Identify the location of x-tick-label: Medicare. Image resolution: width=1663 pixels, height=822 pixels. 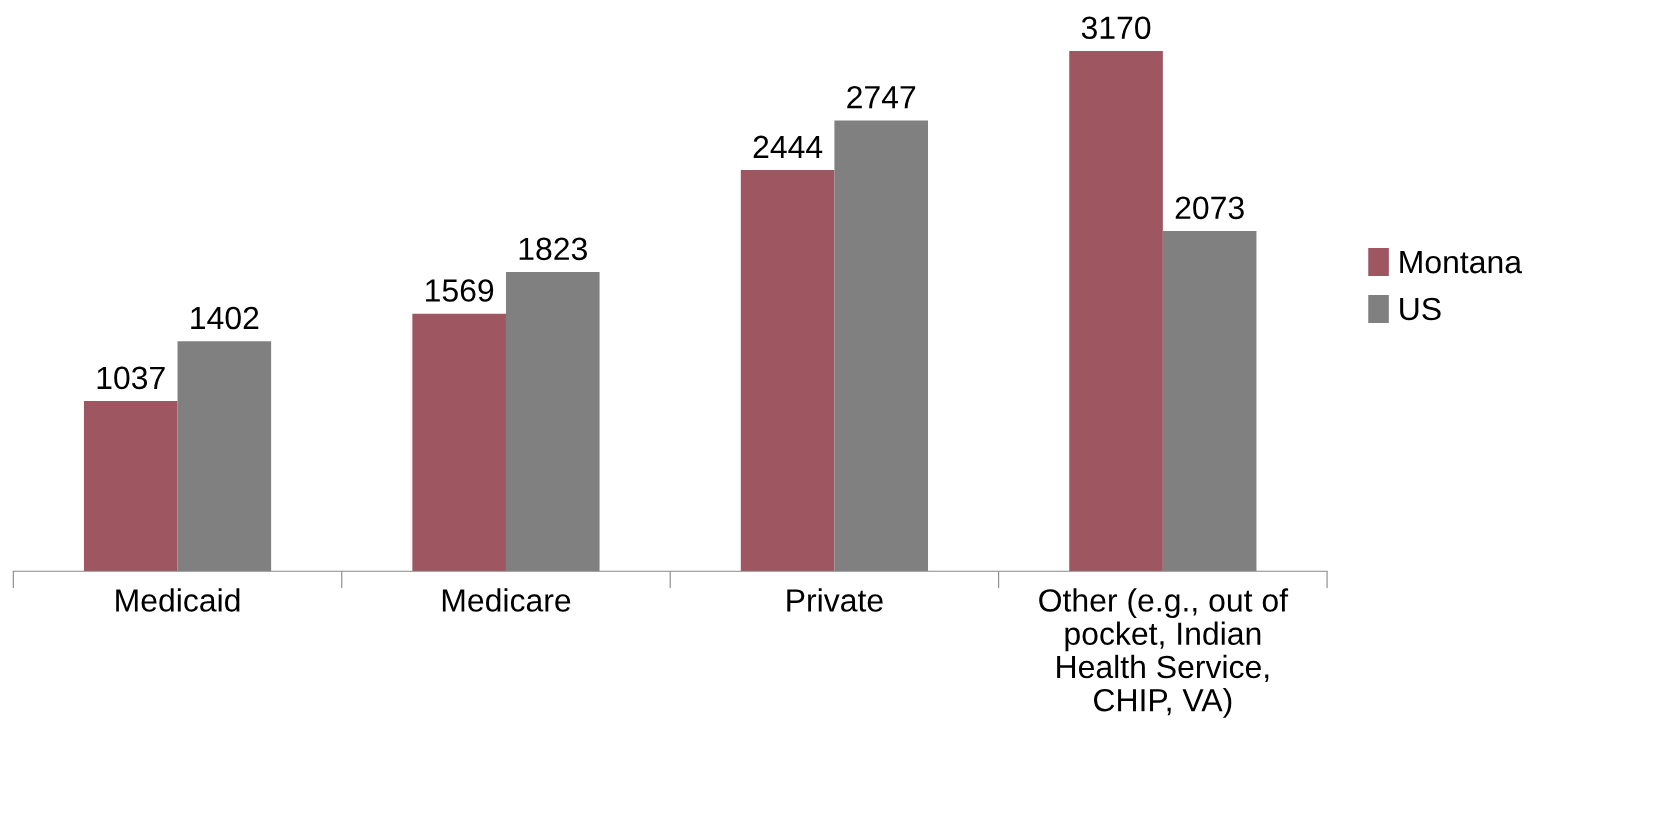
(506, 600).